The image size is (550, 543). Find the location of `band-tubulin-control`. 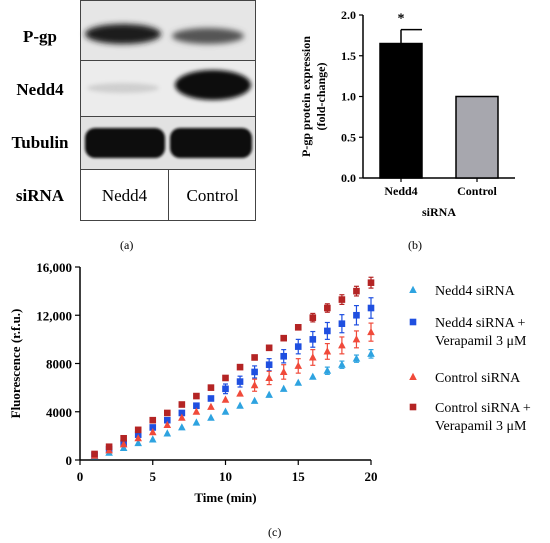

band-tubulin-control is located at coordinates (211, 143).